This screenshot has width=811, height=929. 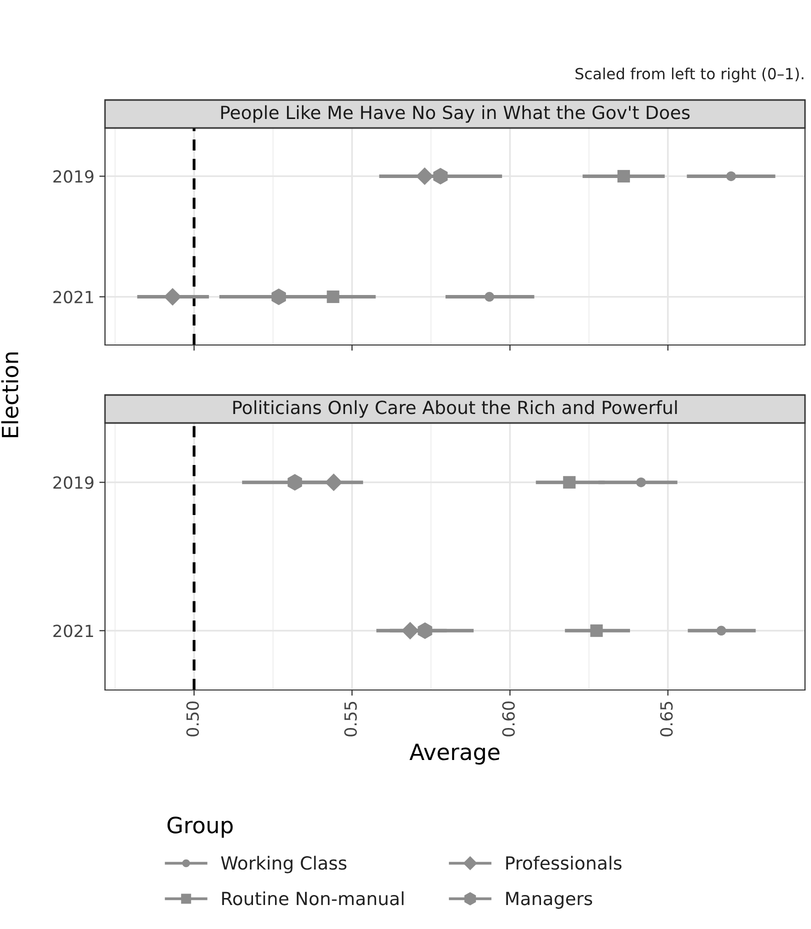 What do you see at coordinates (313, 898) in the screenshot?
I see `legend-label: Routine Non-manual` at bounding box center [313, 898].